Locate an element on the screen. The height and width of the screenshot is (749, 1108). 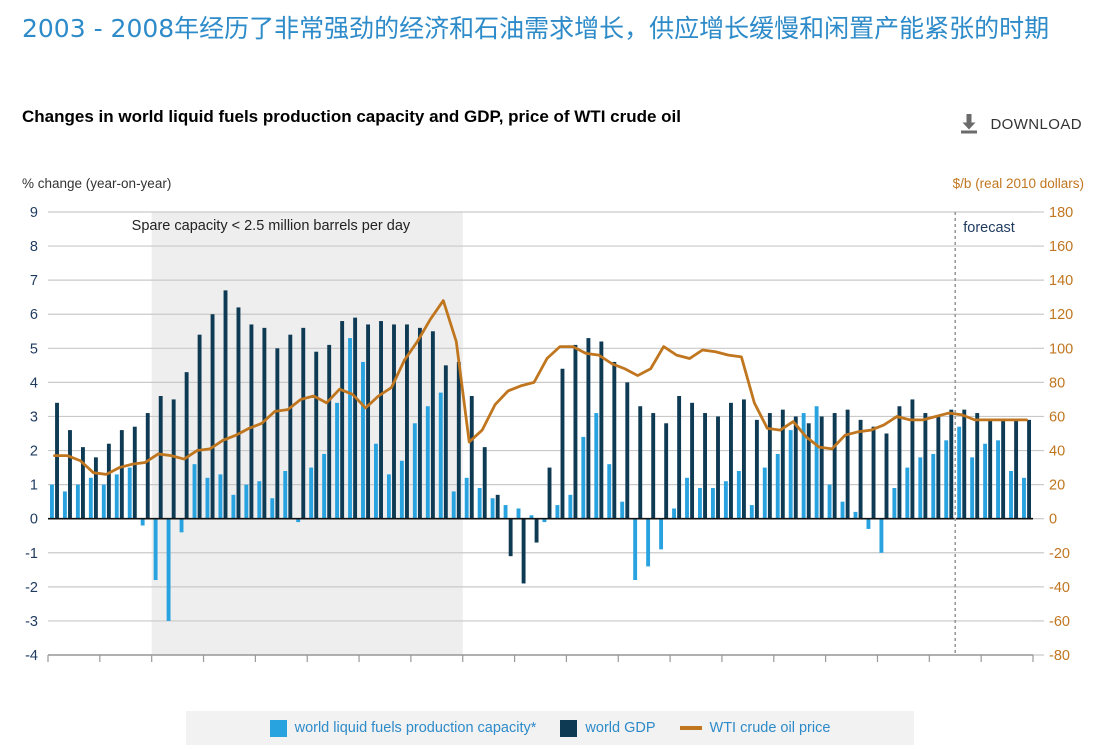
svg-text: 7 is located at coordinates (34, 281).